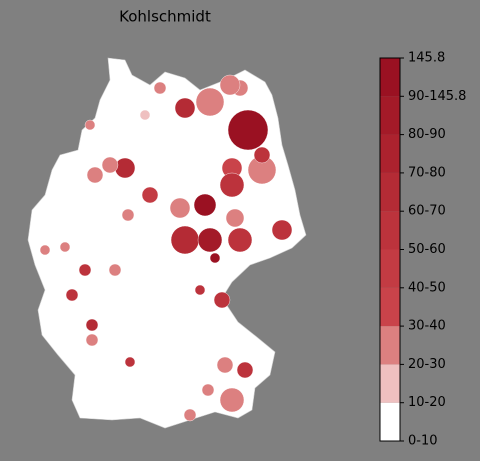 Image resolution: width=480 pixels, height=461 pixels. I want to click on colorbar-tick-label: 30-40, so click(427, 326).